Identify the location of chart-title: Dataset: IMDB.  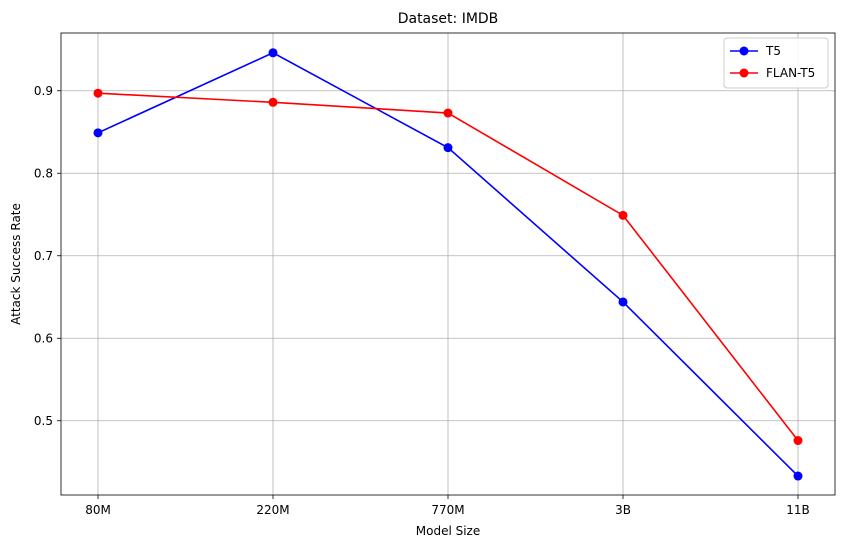
(448, 19).